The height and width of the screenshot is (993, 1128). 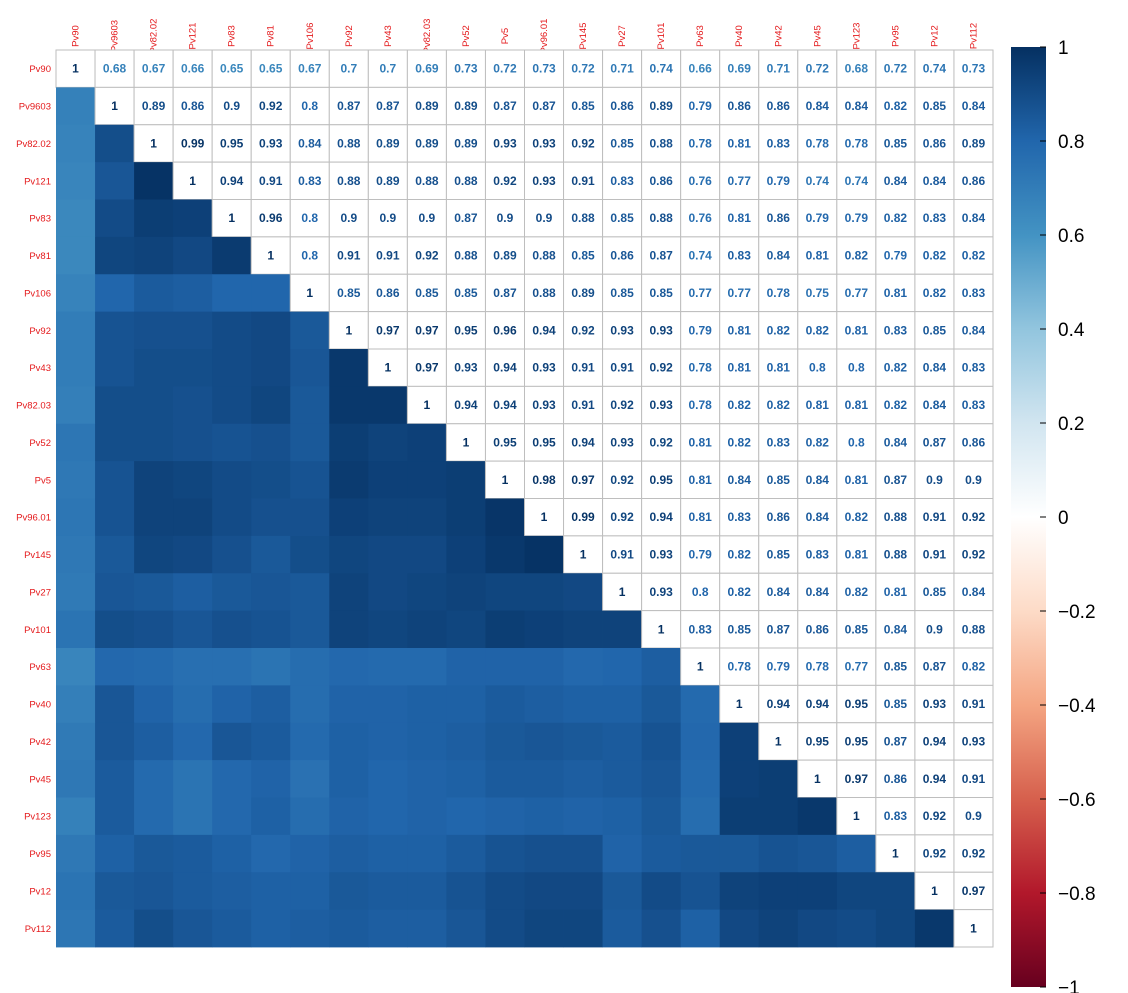 What do you see at coordinates (974, 69) in the screenshot?
I see `cell-value-label: 0.73` at bounding box center [974, 69].